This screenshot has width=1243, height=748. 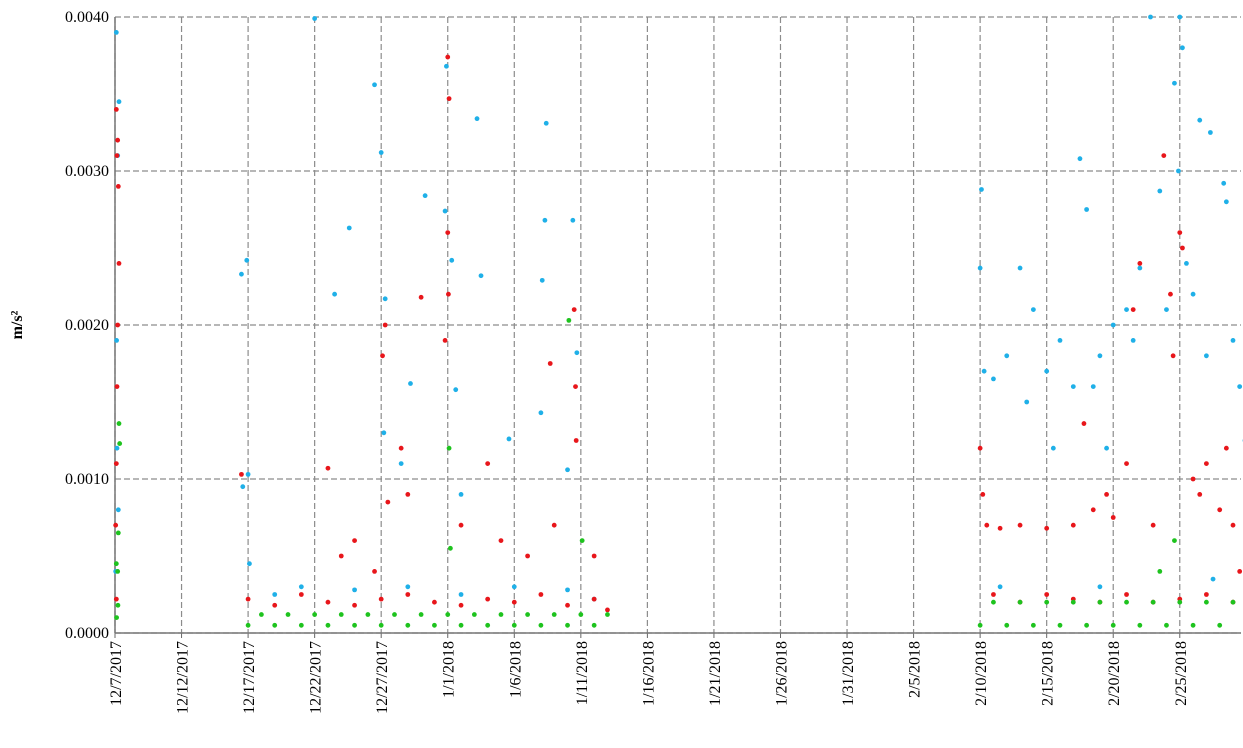 I want to click on x-tick-label: 2/15/2018, so click(x=1048, y=673).